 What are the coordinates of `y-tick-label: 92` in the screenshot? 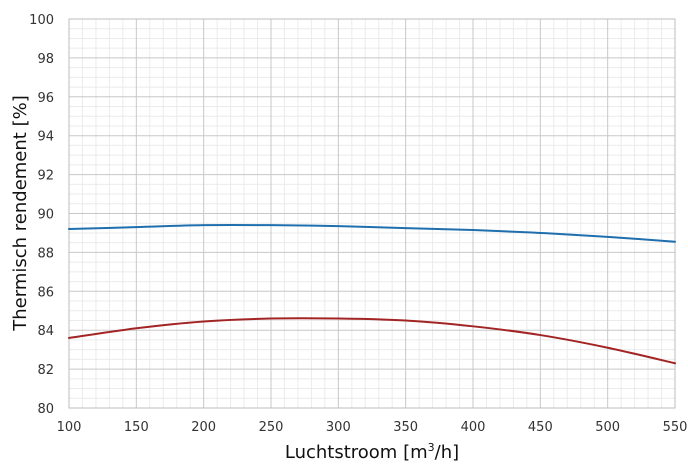 It's located at (45, 176).